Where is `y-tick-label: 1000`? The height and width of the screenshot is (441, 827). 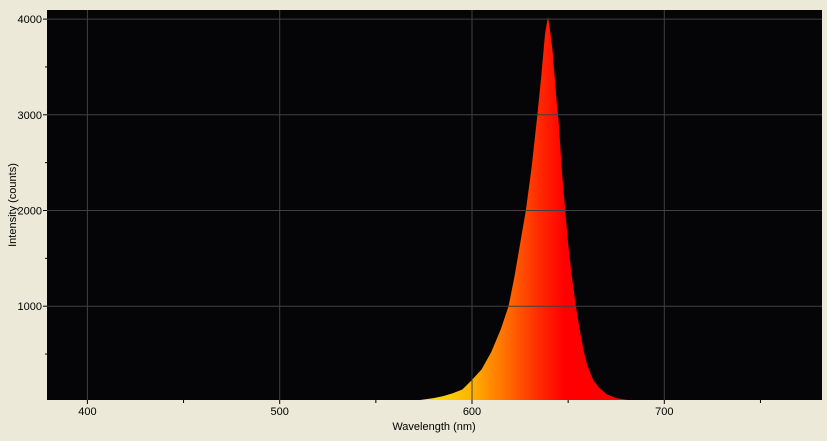
y-tick-label: 1000 is located at coordinates (30, 307).